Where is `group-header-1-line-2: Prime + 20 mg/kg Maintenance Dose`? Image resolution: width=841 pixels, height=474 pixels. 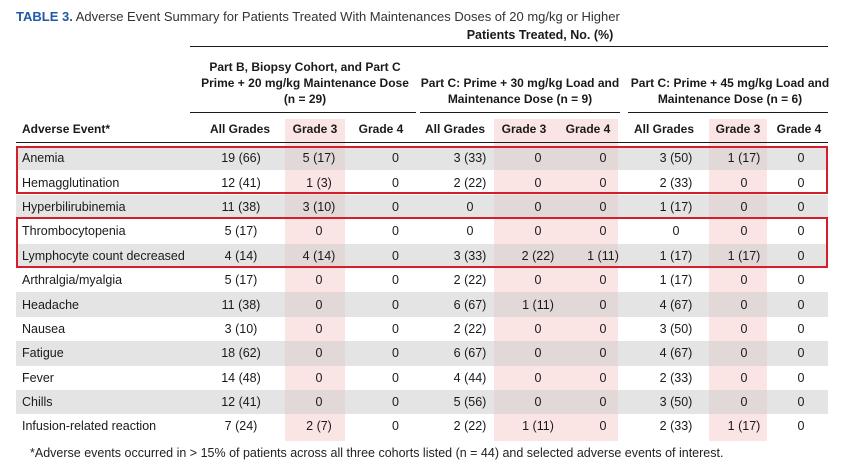 group-header-1-line-2: Prime + 20 mg/kg Maintenance Dose is located at coordinates (305, 83).